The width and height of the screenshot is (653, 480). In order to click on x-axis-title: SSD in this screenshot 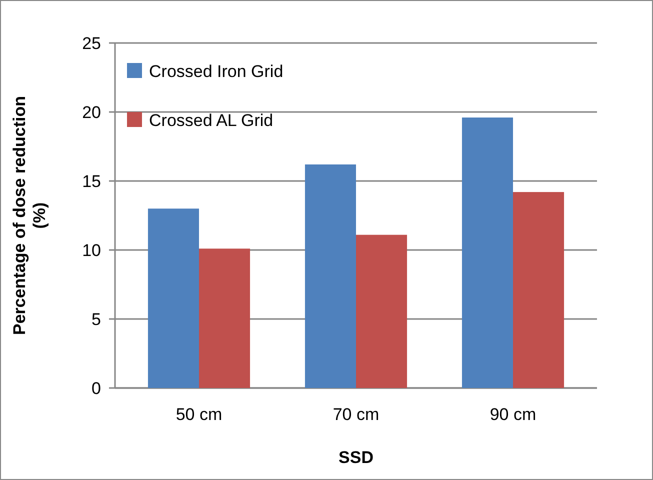, I will do `click(356, 457)`.